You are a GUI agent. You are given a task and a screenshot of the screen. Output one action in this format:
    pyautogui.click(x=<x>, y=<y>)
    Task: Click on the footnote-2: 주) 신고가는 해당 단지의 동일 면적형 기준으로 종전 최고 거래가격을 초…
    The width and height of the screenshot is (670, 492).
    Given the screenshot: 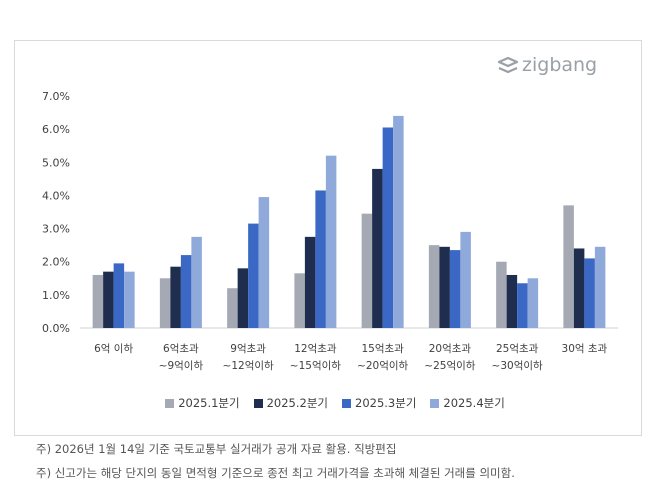 What is the action you would take?
    pyautogui.click(x=275, y=473)
    